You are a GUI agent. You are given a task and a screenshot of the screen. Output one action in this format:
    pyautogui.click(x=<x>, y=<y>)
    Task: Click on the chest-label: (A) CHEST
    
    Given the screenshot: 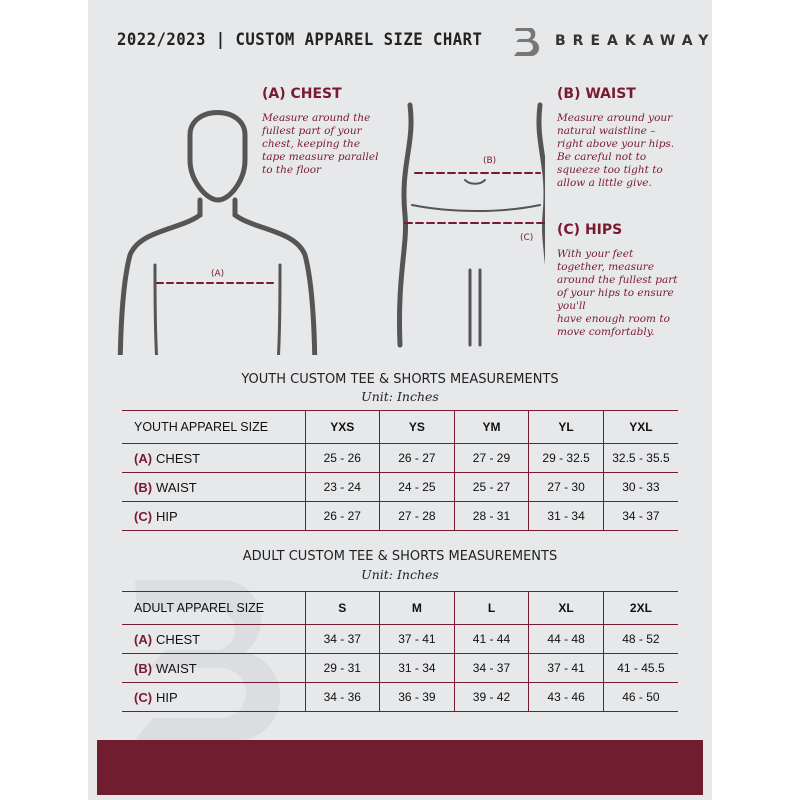 What is the action you would take?
    pyautogui.click(x=302, y=94)
    